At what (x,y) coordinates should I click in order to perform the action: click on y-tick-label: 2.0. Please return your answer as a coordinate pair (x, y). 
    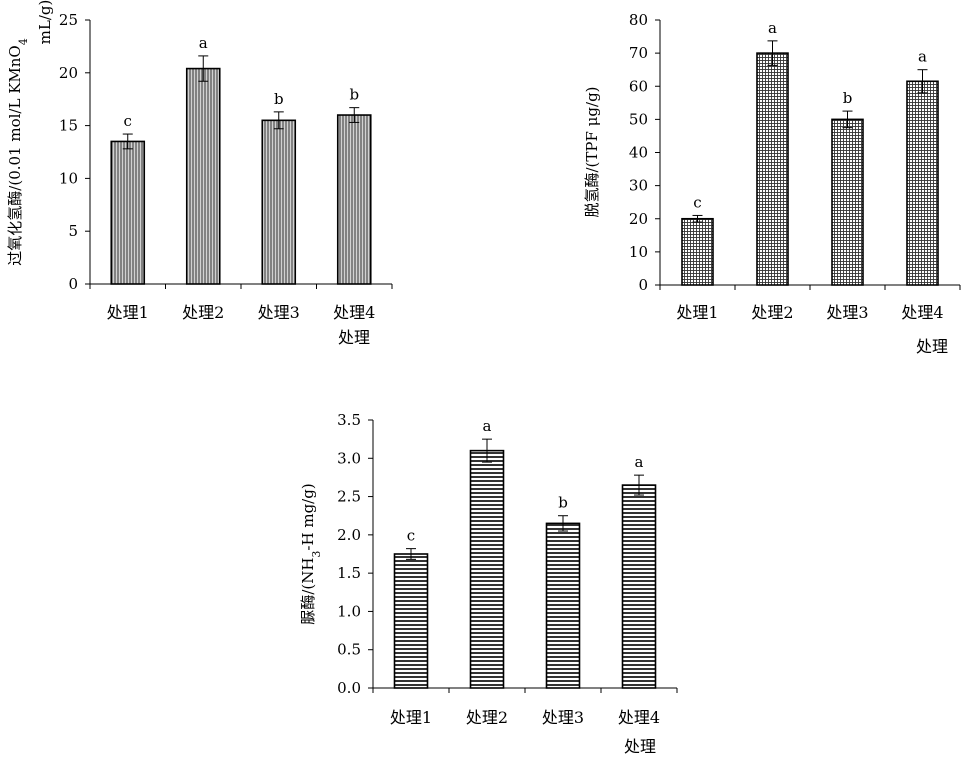
    Looking at the image, I should click on (349, 535).